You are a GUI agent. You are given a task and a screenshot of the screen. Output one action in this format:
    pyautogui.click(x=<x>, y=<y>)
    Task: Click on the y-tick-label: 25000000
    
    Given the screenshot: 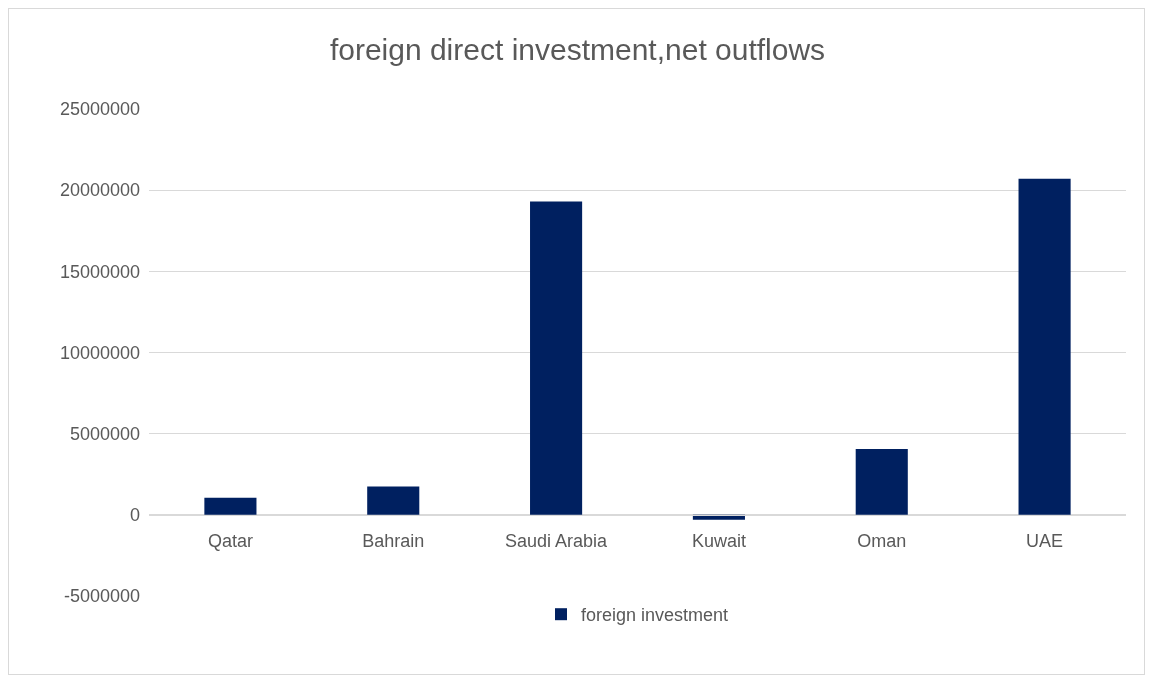 What is the action you would take?
    pyautogui.click(x=99, y=109)
    